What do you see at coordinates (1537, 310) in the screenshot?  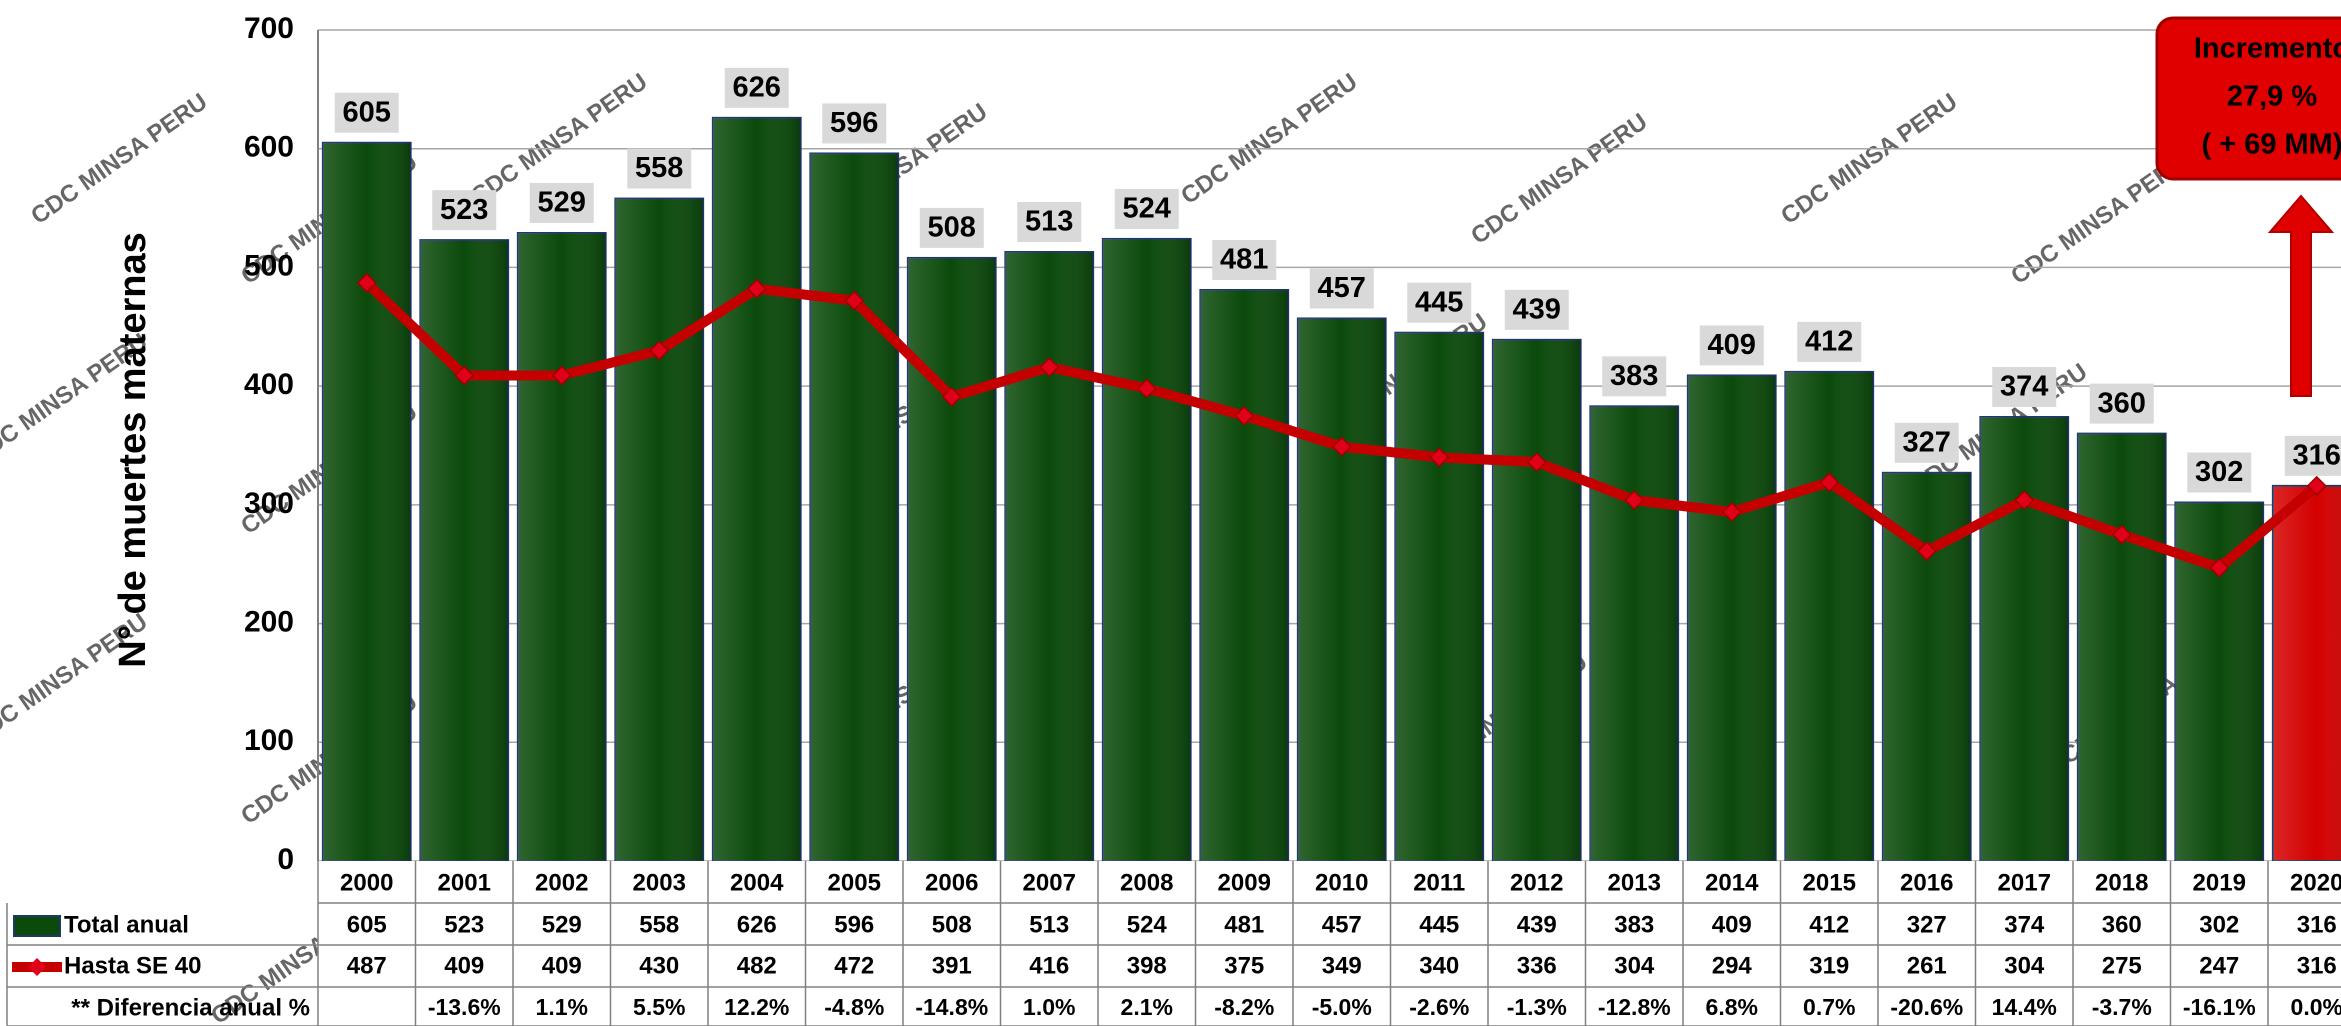 I see `data-label: 439` at bounding box center [1537, 310].